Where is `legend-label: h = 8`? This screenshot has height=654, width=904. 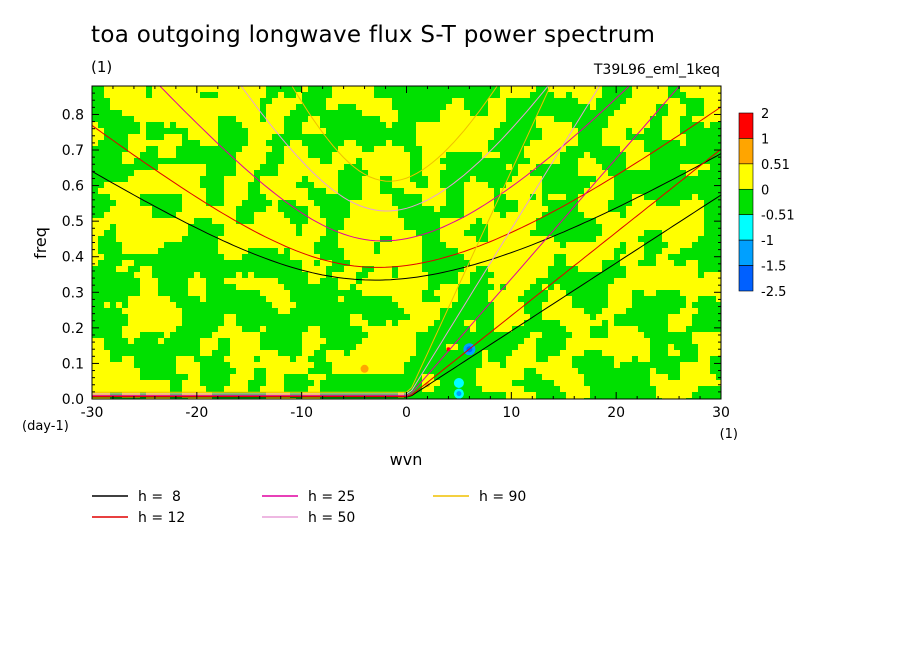 legend-label: h = 8 is located at coordinates (159, 497).